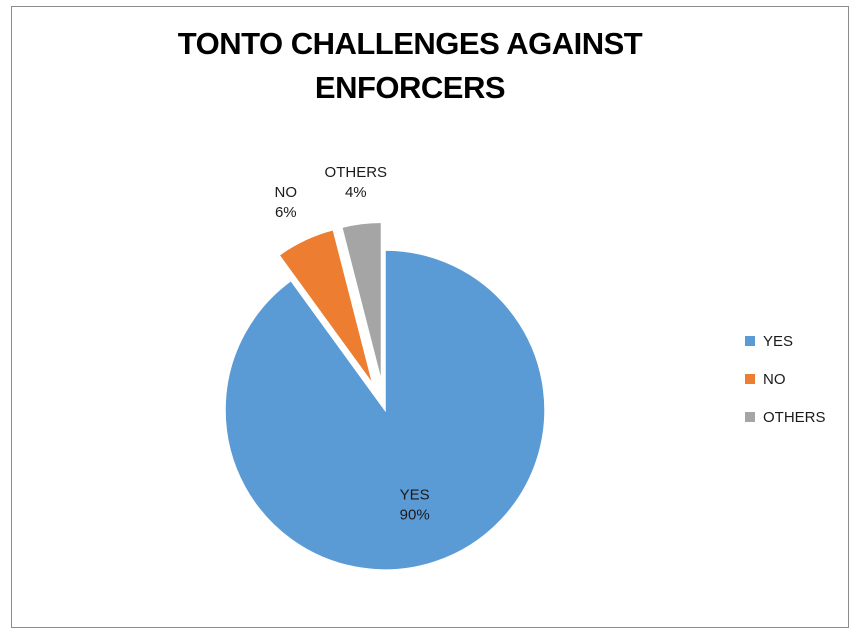  I want to click on legend-item-yes: YES, so click(785, 341).